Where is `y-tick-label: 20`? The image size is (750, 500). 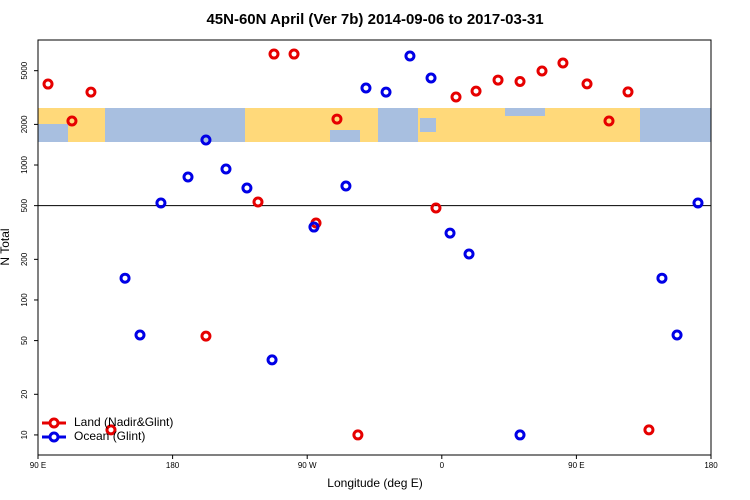
y-tick-label: 20 is located at coordinates (24, 393).